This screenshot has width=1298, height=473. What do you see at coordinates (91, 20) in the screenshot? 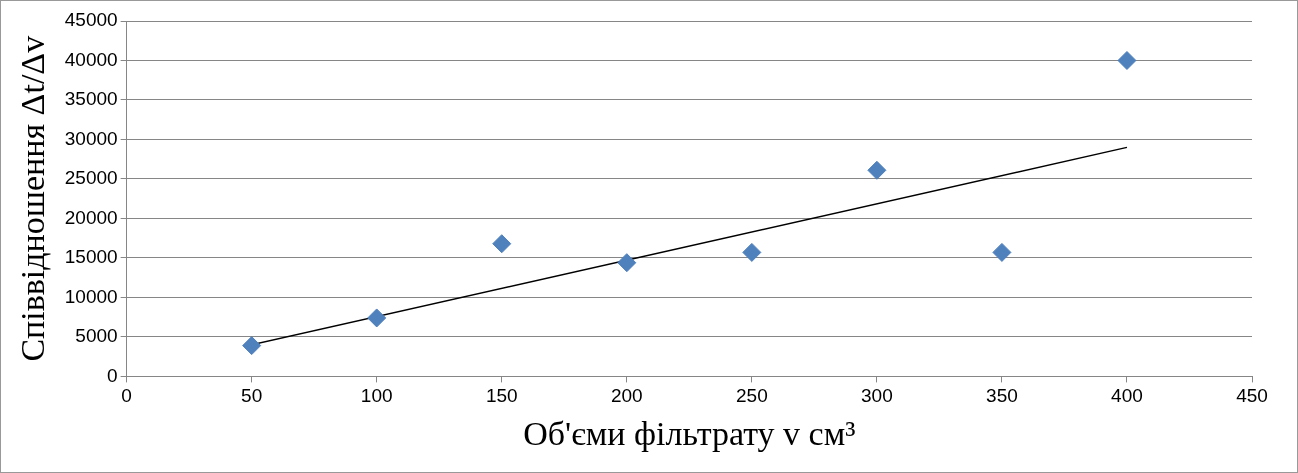
I see `y-tick-label: 45000` at bounding box center [91, 20].